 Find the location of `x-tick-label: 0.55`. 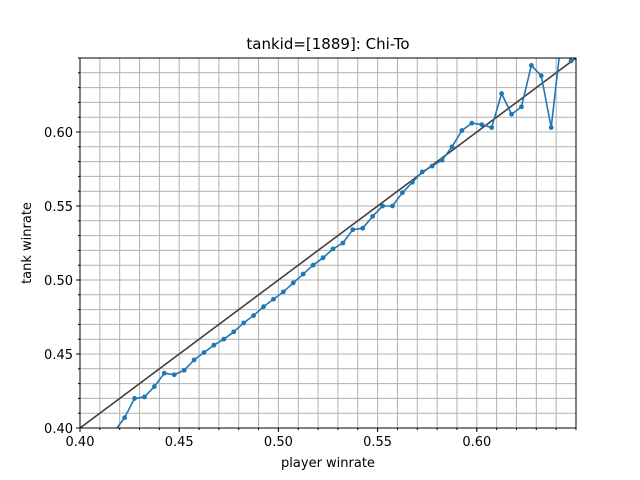

x-tick-label: 0.55 is located at coordinates (377, 442).